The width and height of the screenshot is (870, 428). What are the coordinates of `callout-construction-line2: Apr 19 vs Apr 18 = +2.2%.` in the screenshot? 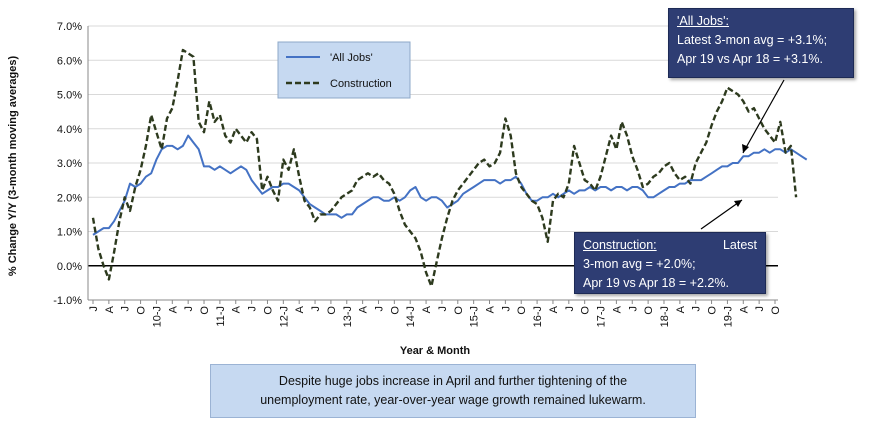 It's located at (656, 283).